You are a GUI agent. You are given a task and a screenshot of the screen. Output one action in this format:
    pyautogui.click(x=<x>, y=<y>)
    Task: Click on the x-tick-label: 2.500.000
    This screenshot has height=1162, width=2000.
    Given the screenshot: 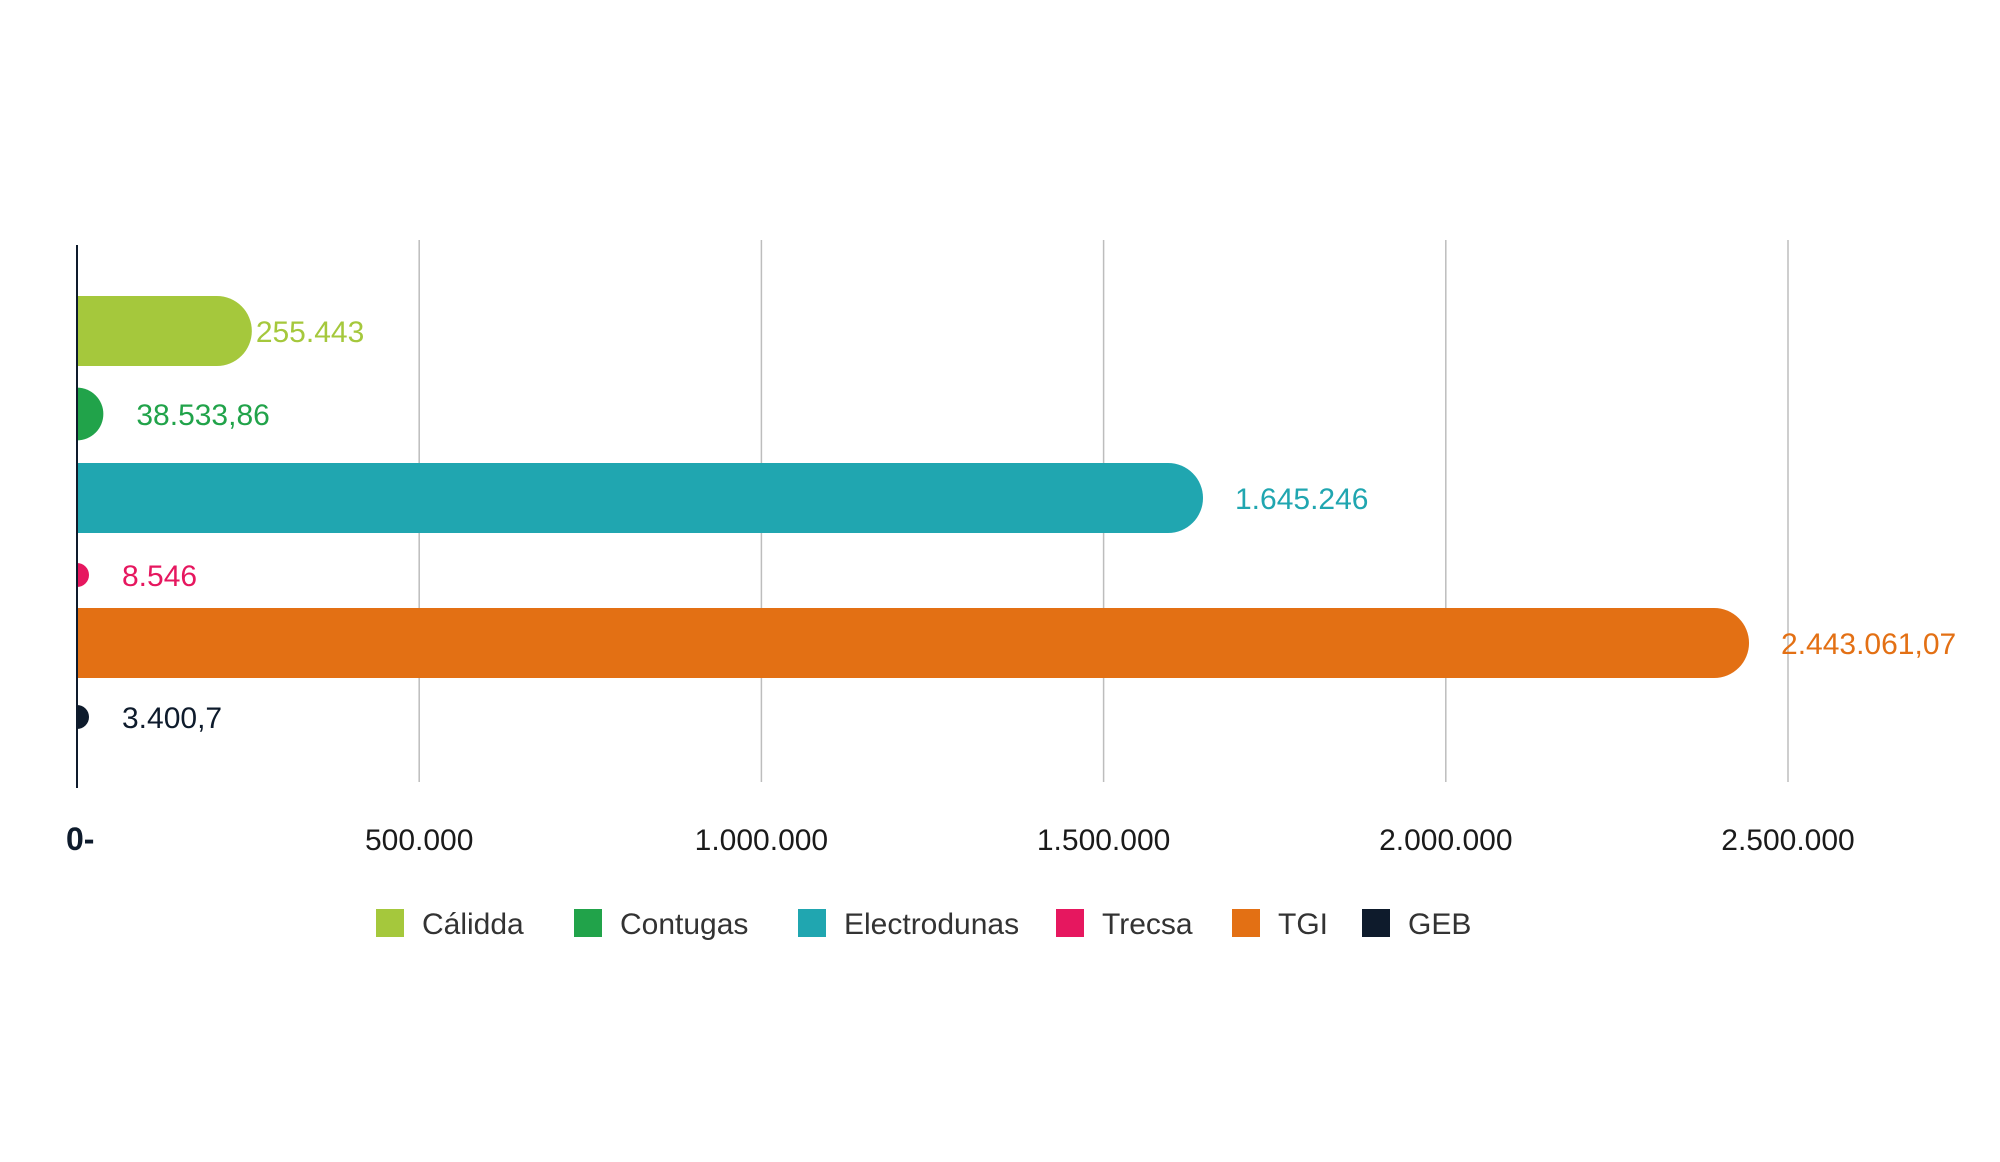 What is the action you would take?
    pyautogui.click(x=1787, y=840)
    